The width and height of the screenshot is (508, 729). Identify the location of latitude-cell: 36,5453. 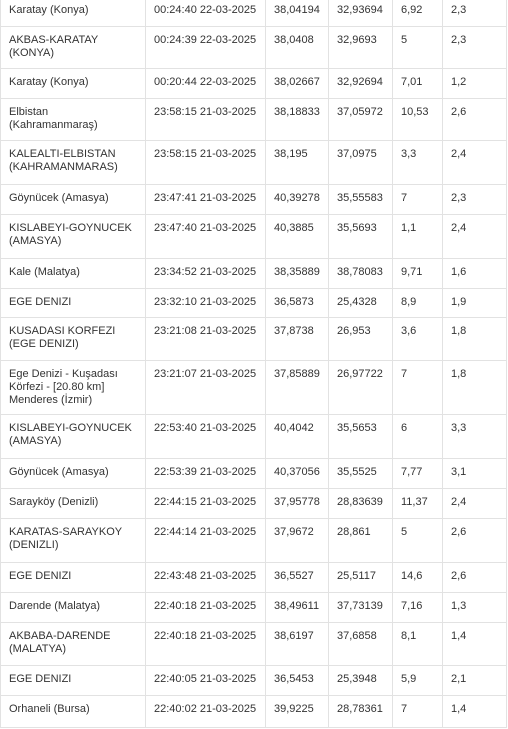
(297, 680).